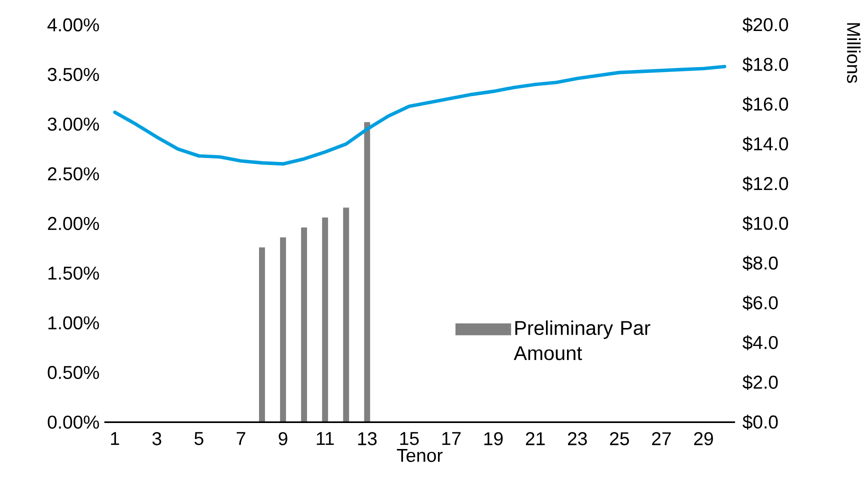  I want to click on x-tick-label: 5, so click(199, 439).